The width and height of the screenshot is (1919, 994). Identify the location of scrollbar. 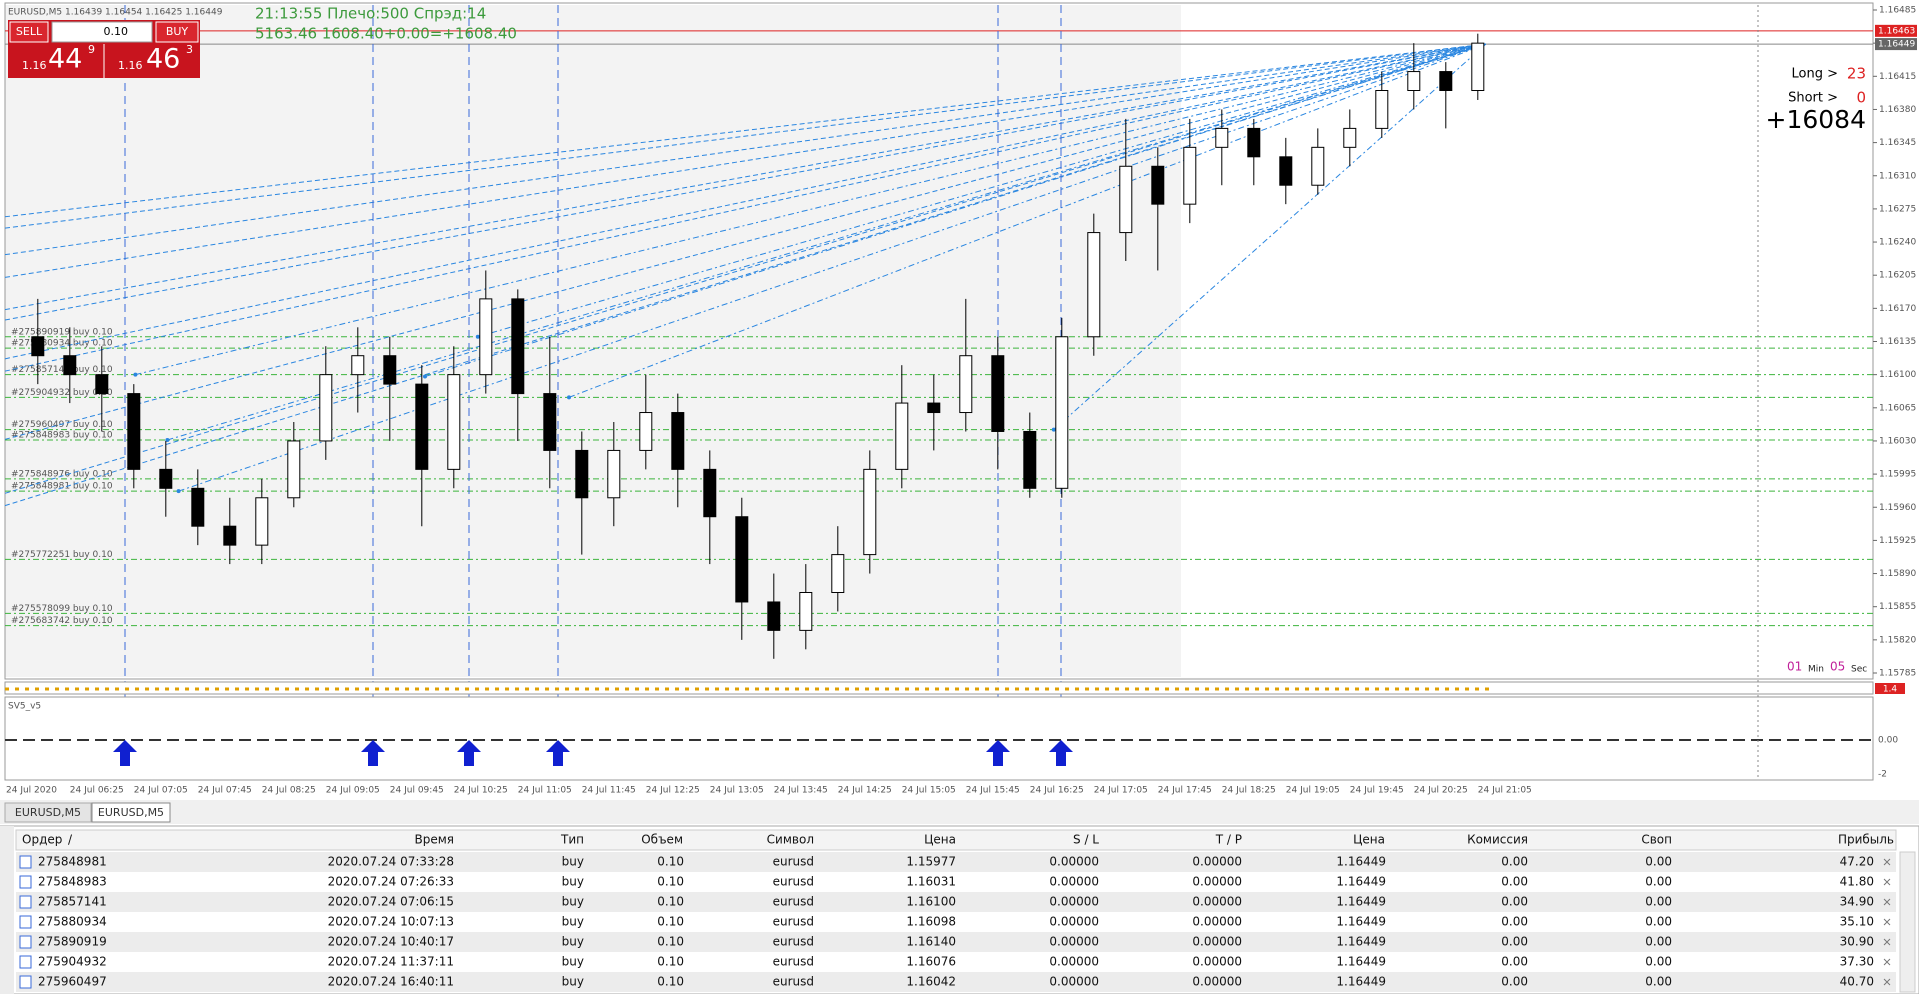
(1907, 922).